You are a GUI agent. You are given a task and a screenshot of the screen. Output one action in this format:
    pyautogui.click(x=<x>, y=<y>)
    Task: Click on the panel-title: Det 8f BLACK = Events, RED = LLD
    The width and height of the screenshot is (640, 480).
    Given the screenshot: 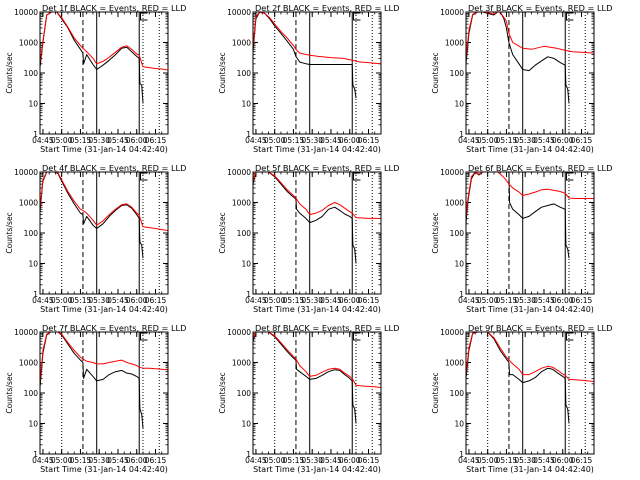 What is the action you would take?
    pyautogui.click(x=327, y=328)
    